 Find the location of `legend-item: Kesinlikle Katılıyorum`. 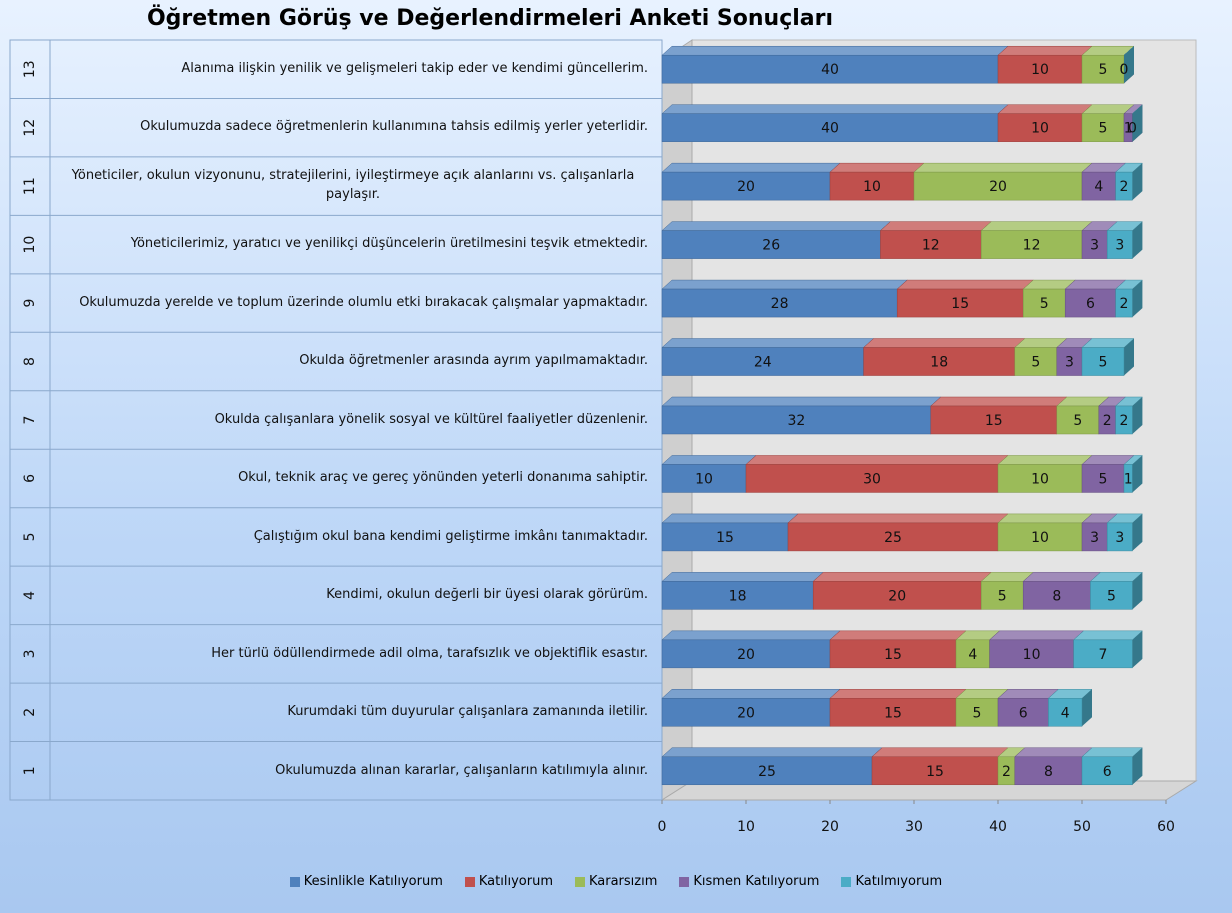

legend-item: Kesinlikle Katılıyorum is located at coordinates (366, 881).